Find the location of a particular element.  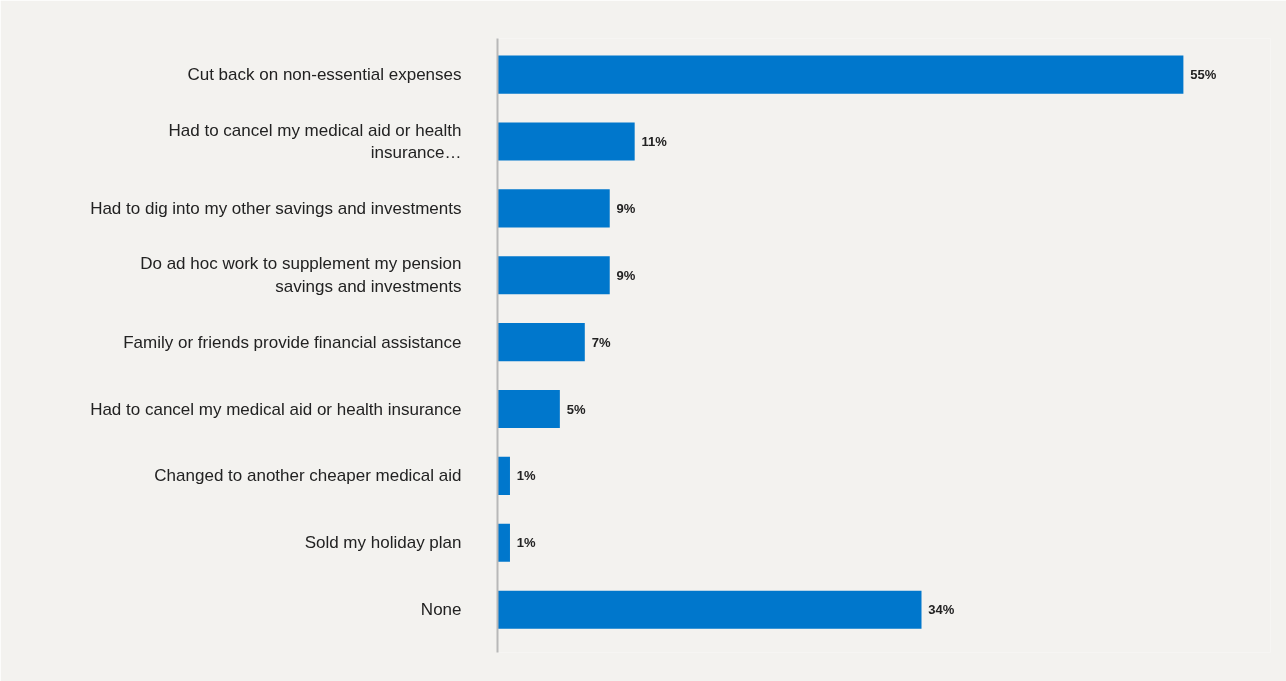

y-tick-label: Sold my holiday plan is located at coordinates (383, 543).